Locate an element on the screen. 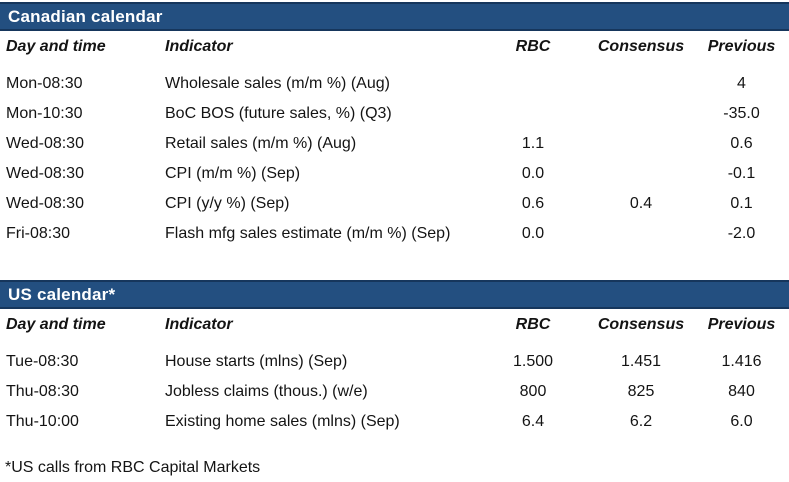 This screenshot has width=789, height=482. cell-day: Mon-10:30 is located at coordinates (44, 113).